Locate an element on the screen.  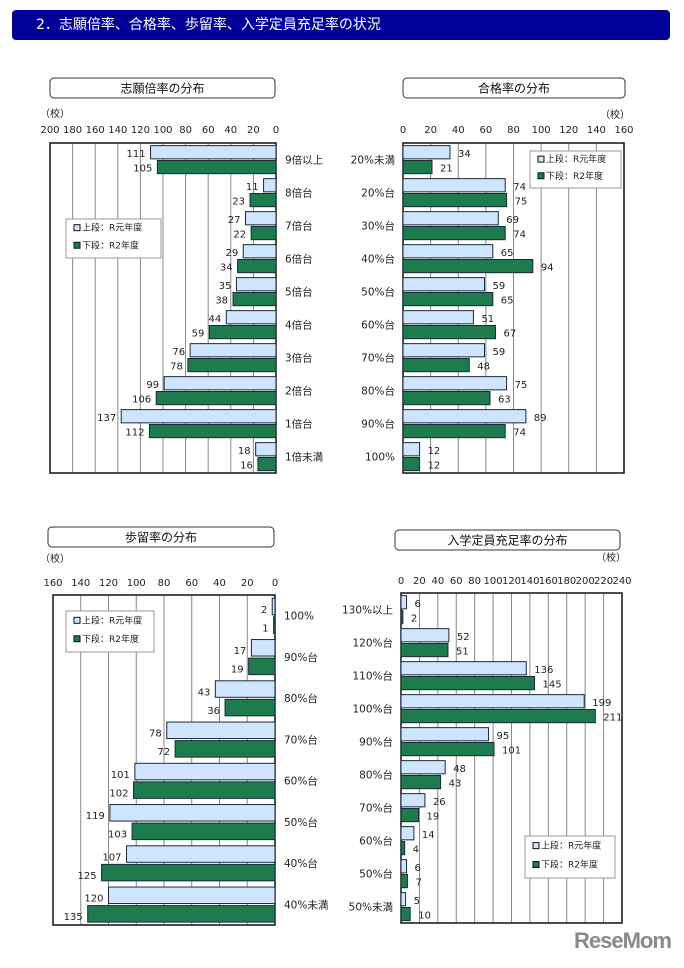
value-label: 19 is located at coordinates (237, 670).